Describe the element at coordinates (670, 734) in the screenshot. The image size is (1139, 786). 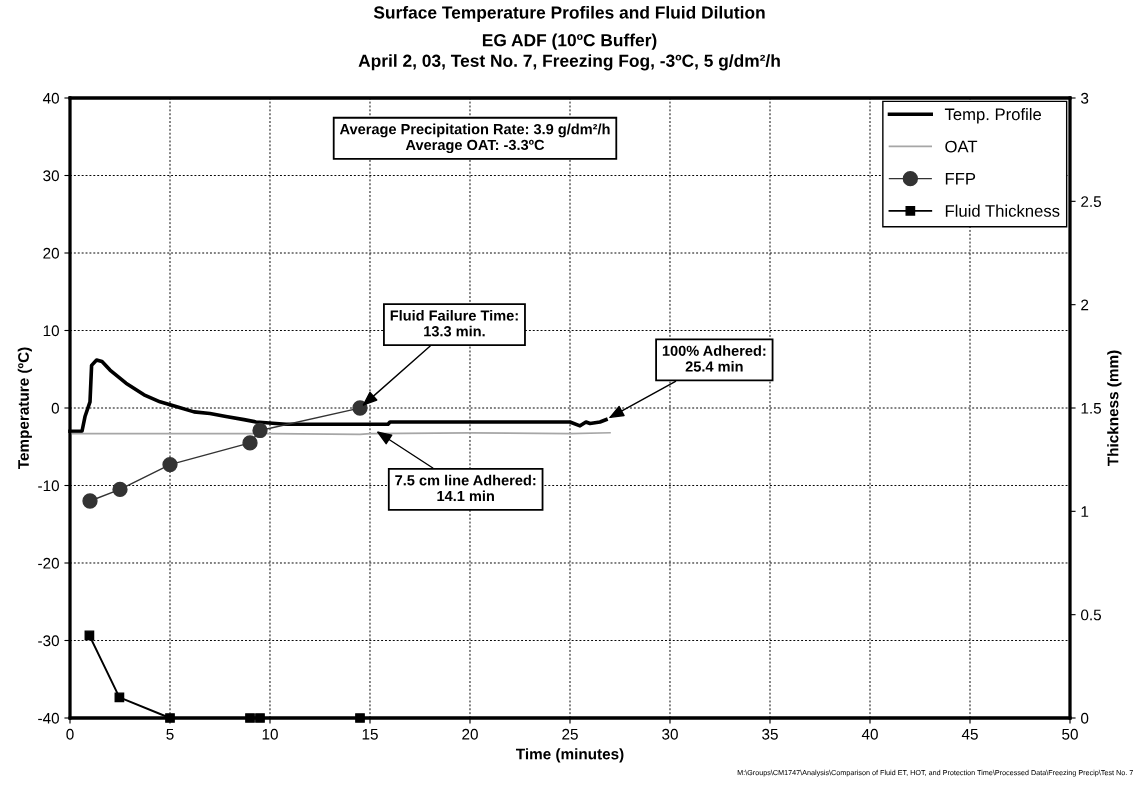
I see `x-tick-label: 30` at that location.